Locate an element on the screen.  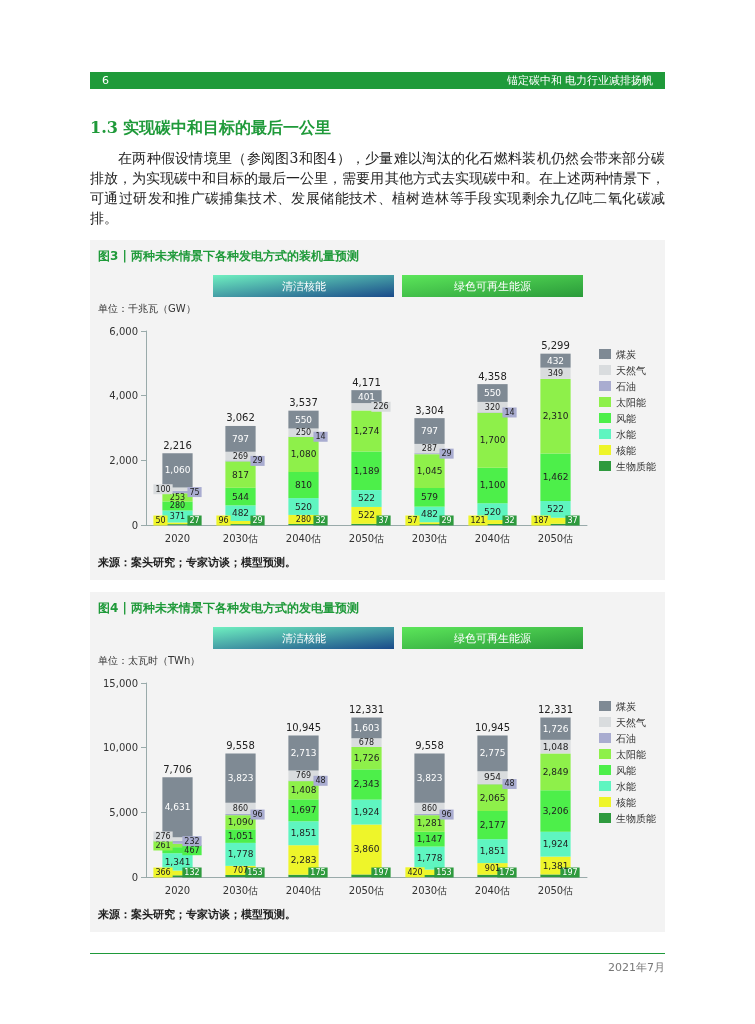
x-tick-label: 2030估 is located at coordinates (429, 538).